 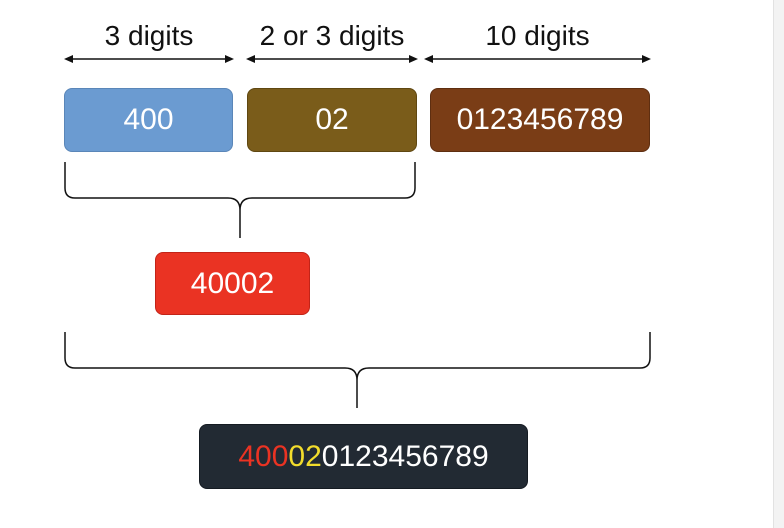 I want to click on label-third-segment-length: 10 digits, so click(x=537, y=35).